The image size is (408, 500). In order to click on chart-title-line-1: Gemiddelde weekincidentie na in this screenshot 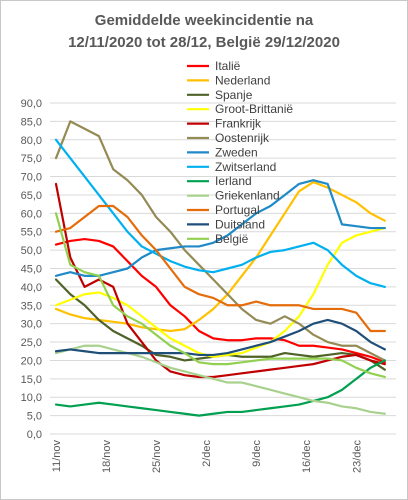, I will do `click(204, 20)`.